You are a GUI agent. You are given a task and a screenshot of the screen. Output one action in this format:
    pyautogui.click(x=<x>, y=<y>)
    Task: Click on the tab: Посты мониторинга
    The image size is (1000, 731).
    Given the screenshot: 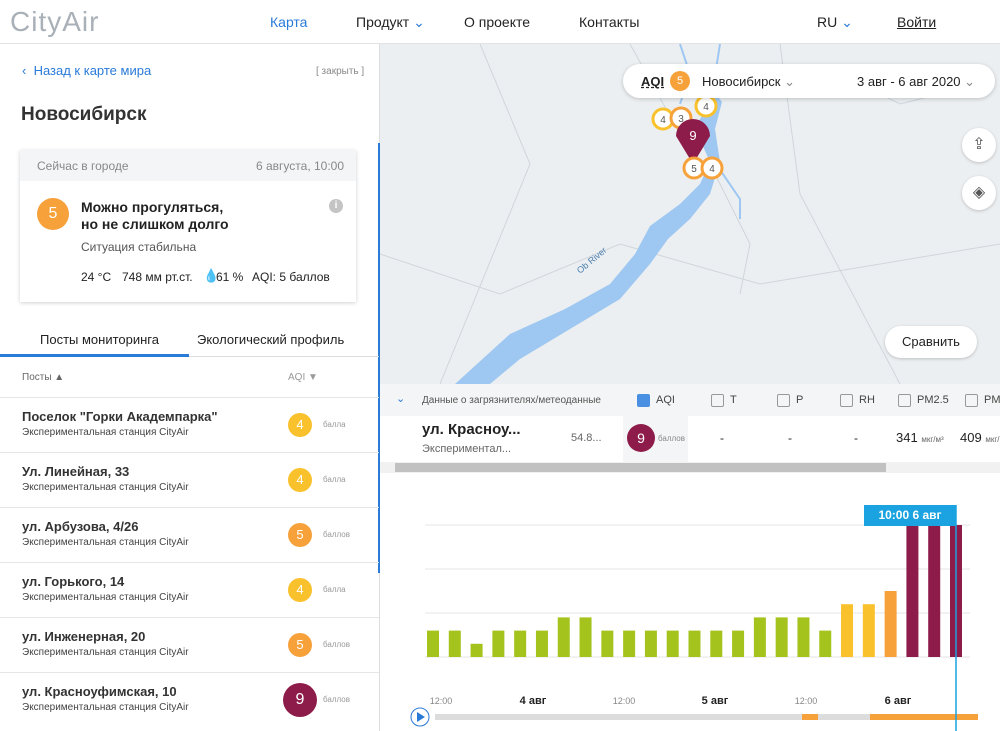 What is the action you would take?
    pyautogui.click(x=99, y=339)
    